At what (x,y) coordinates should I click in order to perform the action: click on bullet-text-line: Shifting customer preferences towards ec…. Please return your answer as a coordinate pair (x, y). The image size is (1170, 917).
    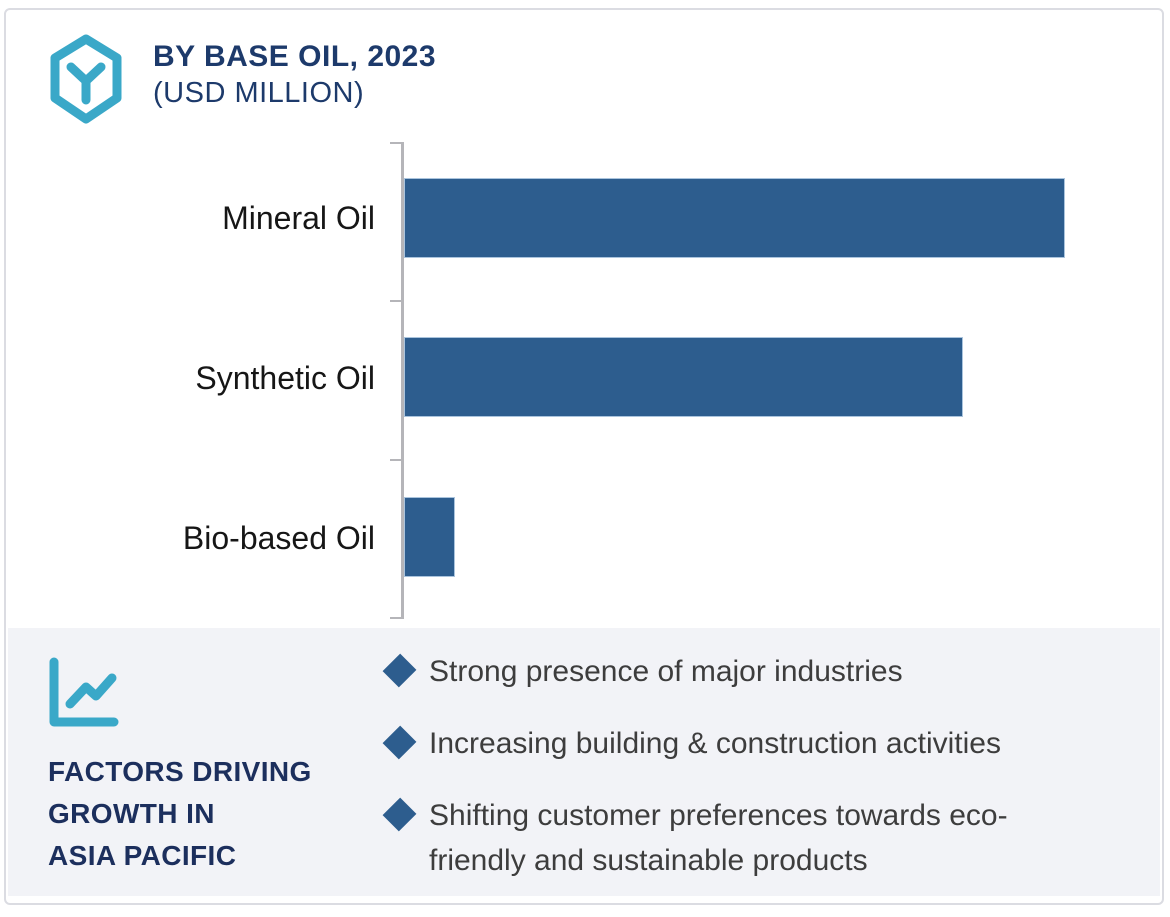
    Looking at the image, I should click on (718, 815).